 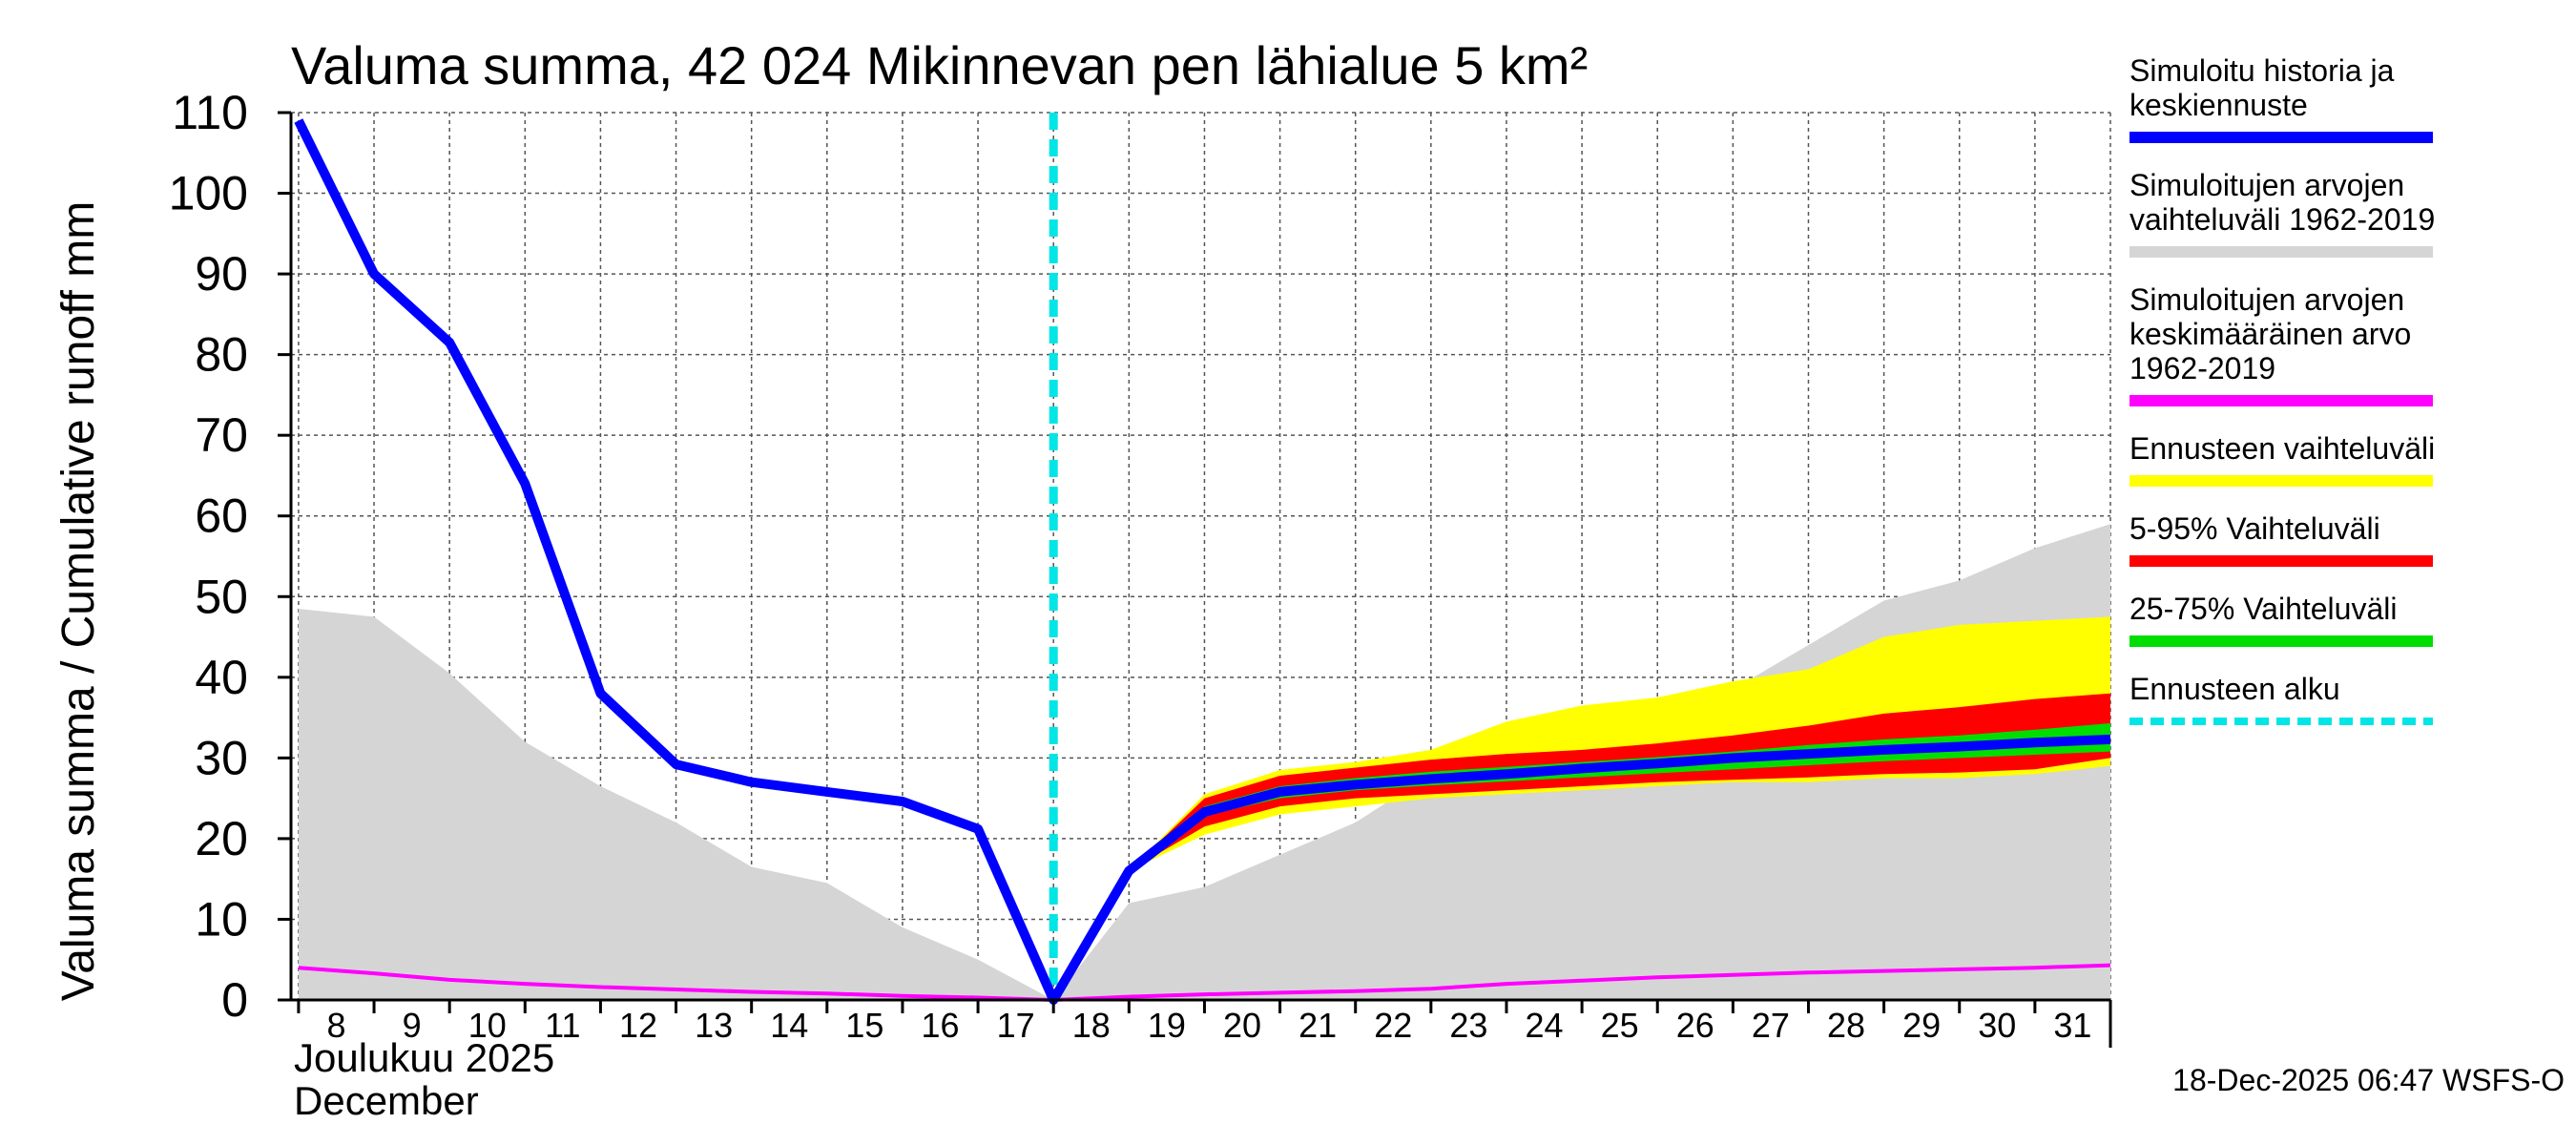 I want to click on y-tick-label: 100, so click(x=208, y=193).